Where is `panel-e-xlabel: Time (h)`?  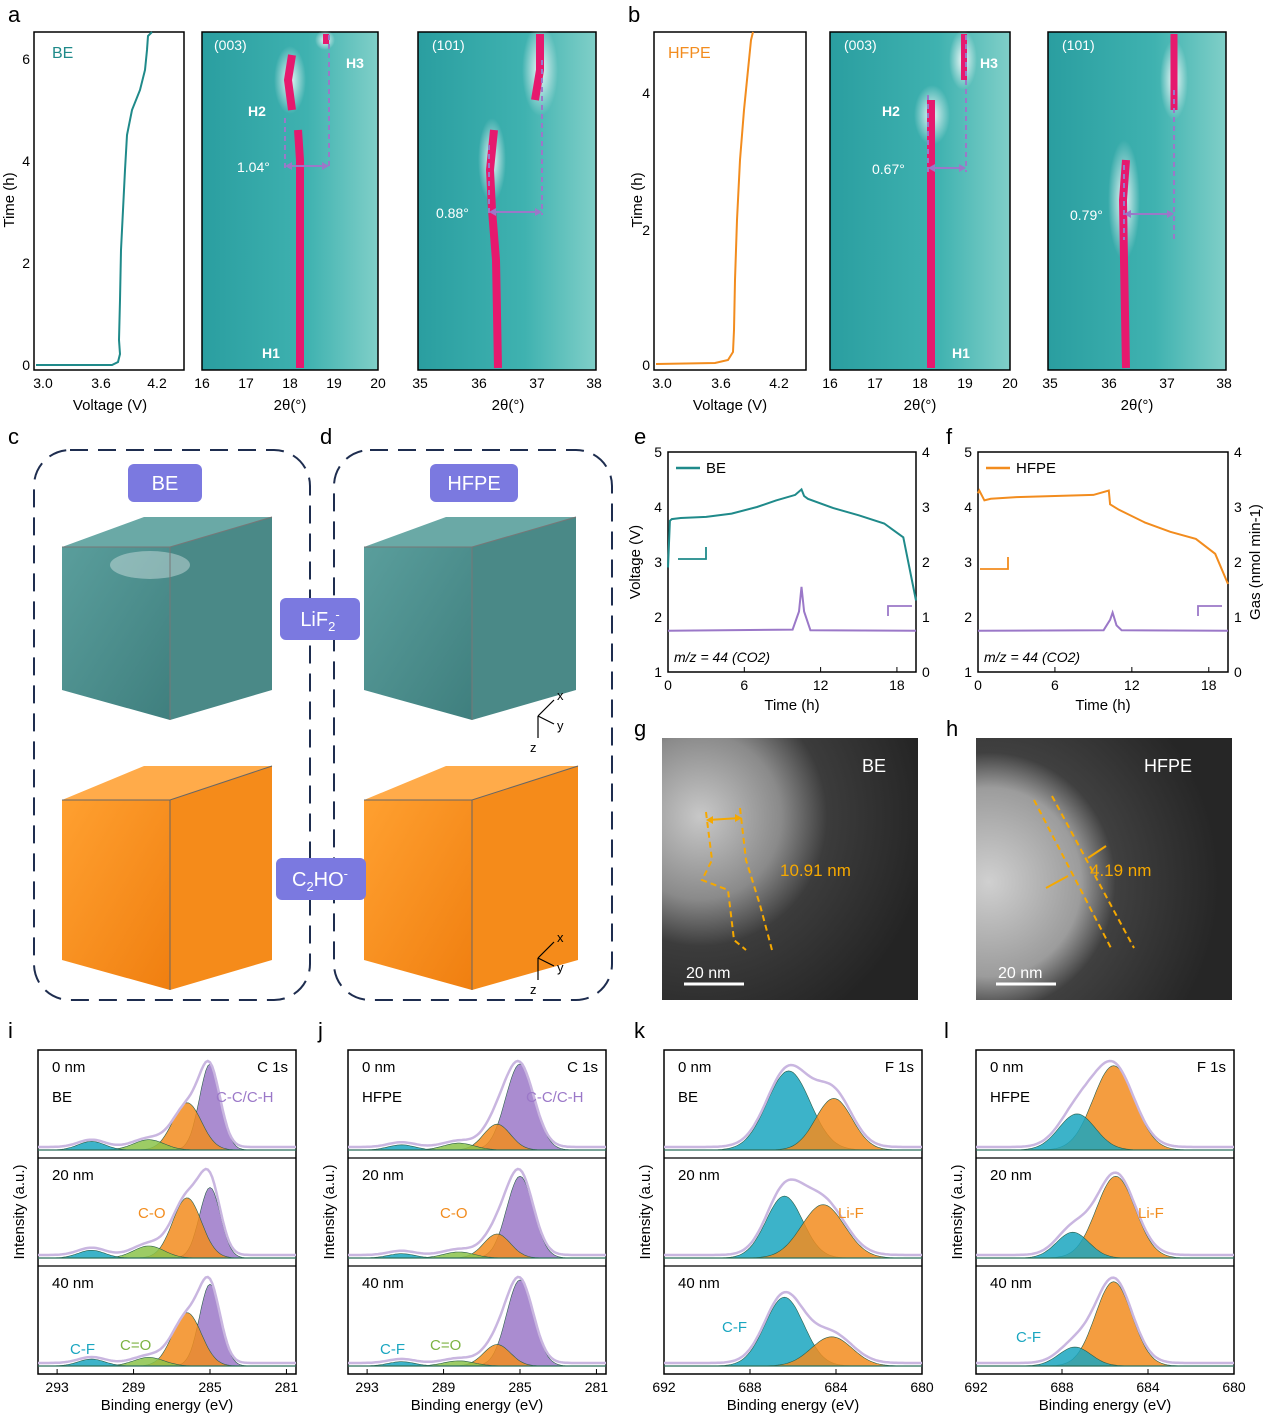
panel-e-xlabel: Time (h) is located at coordinates (791, 705).